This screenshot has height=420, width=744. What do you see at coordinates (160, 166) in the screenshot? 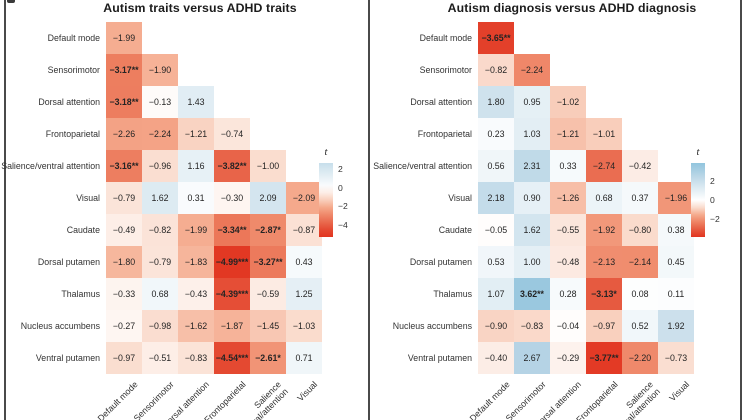
I see `heatmap-cell: −0.96` at bounding box center [160, 166].